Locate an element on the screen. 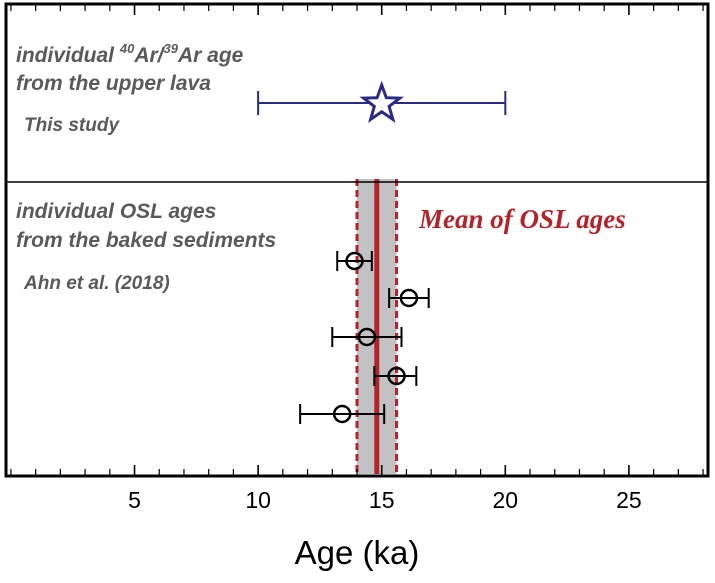 The image size is (715, 583). upper-panel-source: This study is located at coordinates (72, 125).